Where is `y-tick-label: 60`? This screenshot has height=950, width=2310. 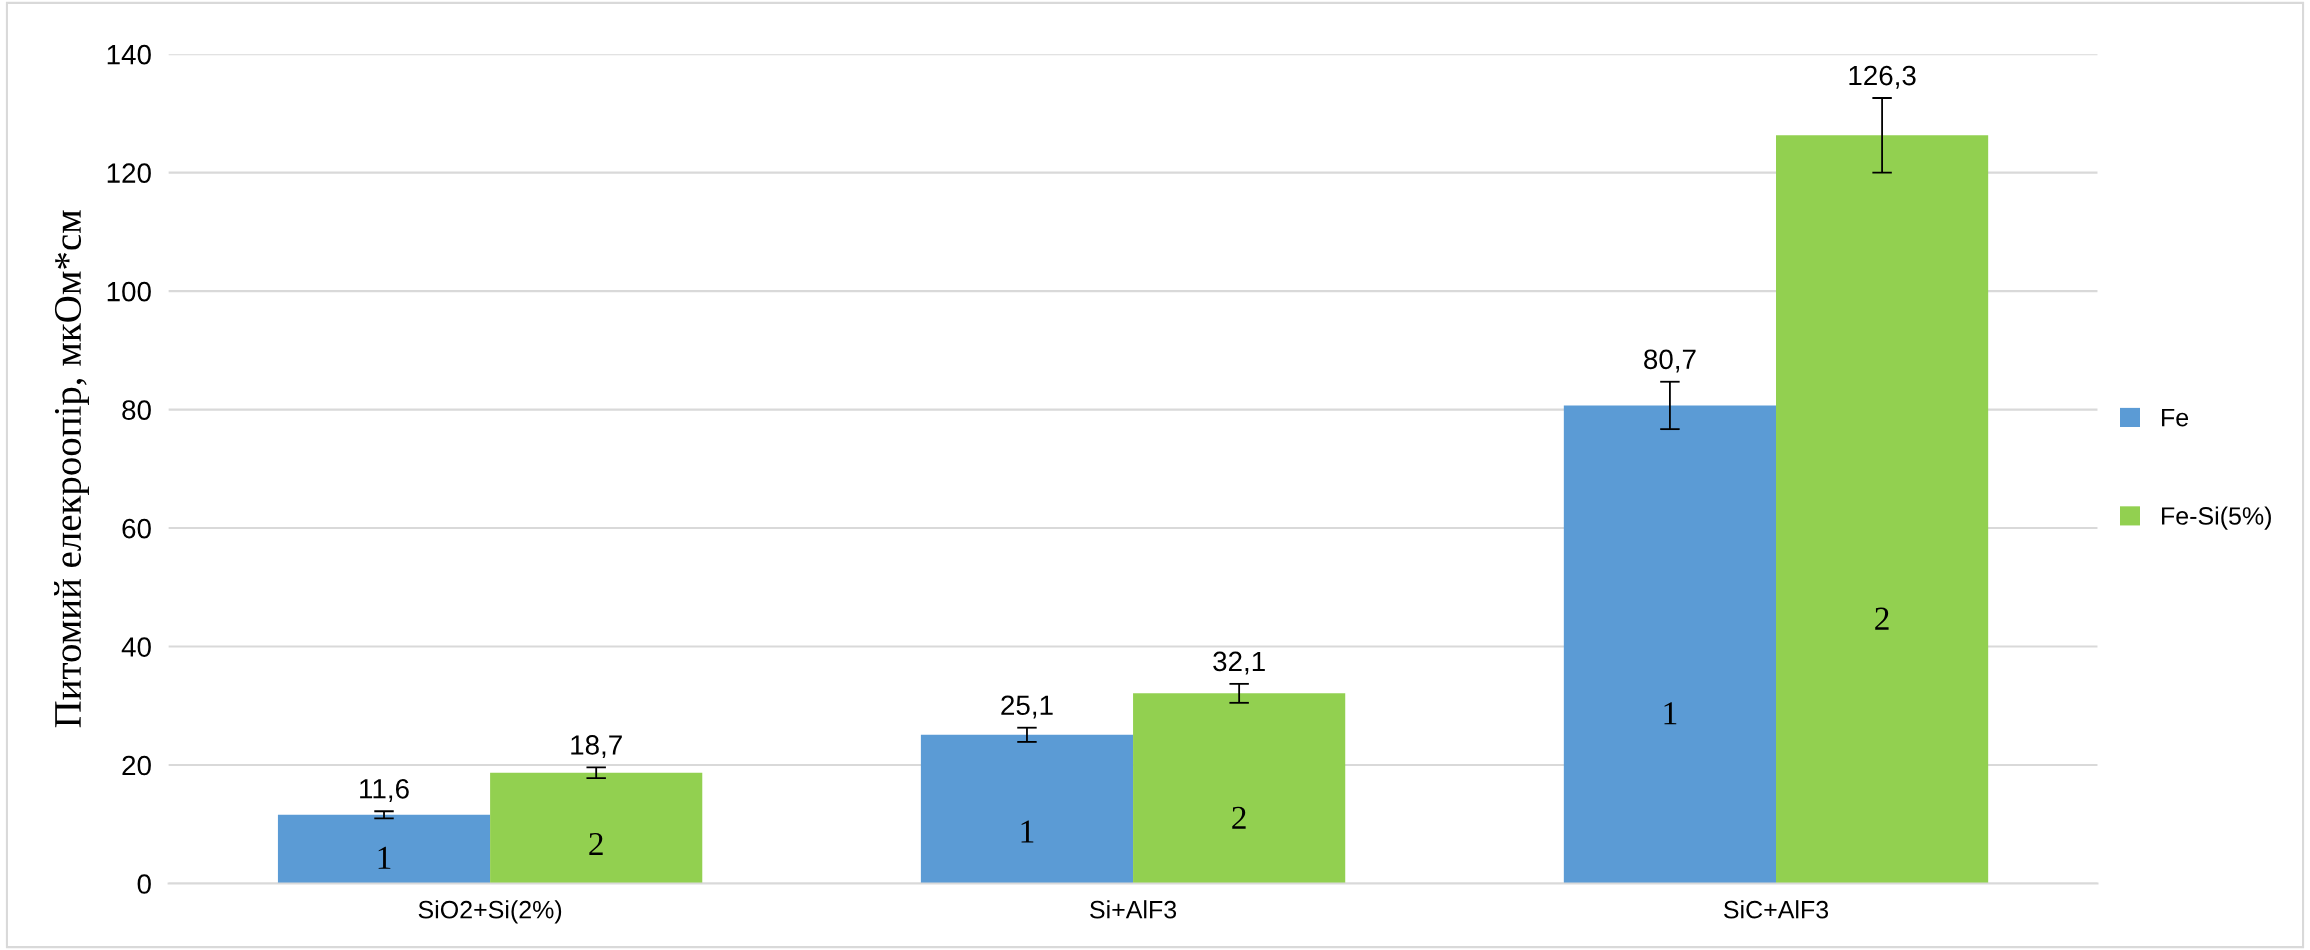 y-tick-label: 60 is located at coordinates (136, 528).